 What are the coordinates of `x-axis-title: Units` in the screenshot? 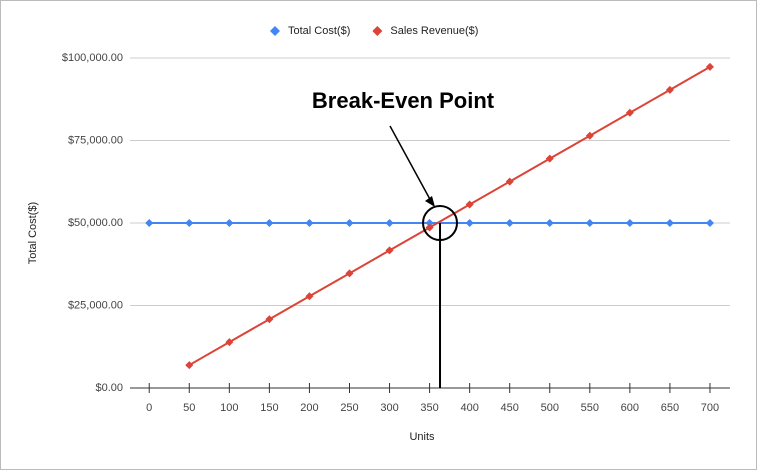 It's located at (422, 437).